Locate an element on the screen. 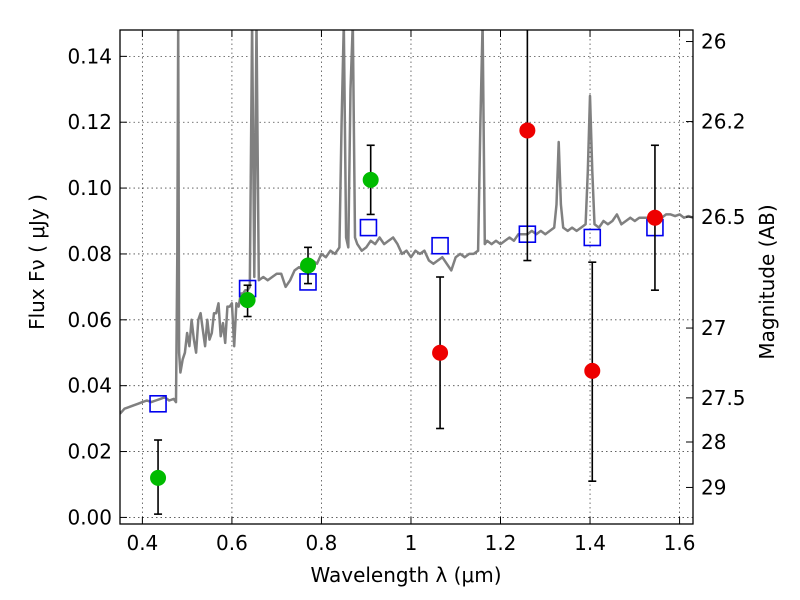  x-tick-label: 0.8 is located at coordinates (322, 543).